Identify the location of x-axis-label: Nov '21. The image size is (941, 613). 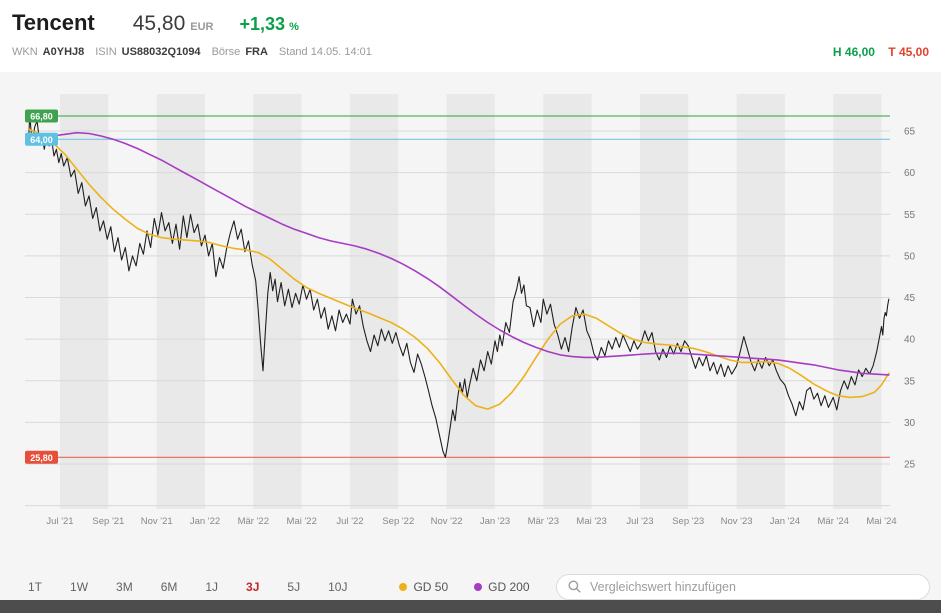
(157, 521).